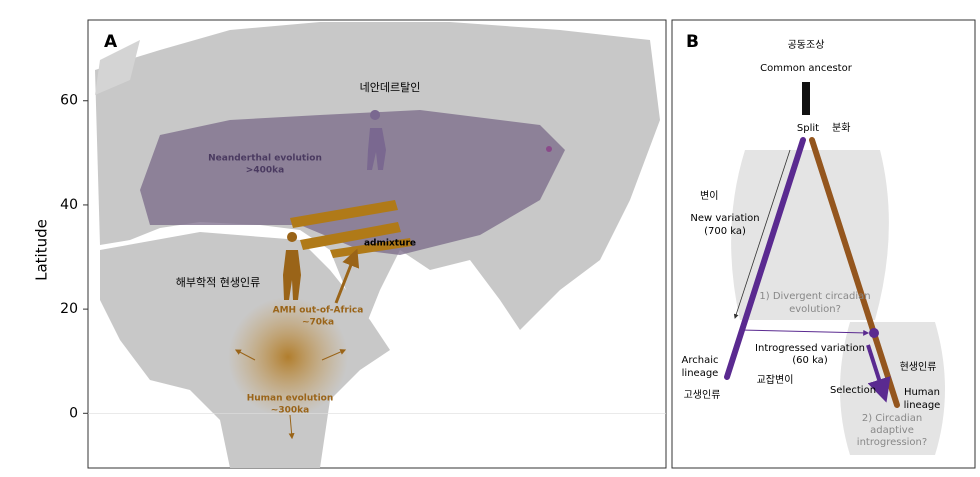 This screenshot has width=980, height=477. What do you see at coordinates (806, 68) in the screenshot?
I see `label: Common ancestor` at bounding box center [806, 68].